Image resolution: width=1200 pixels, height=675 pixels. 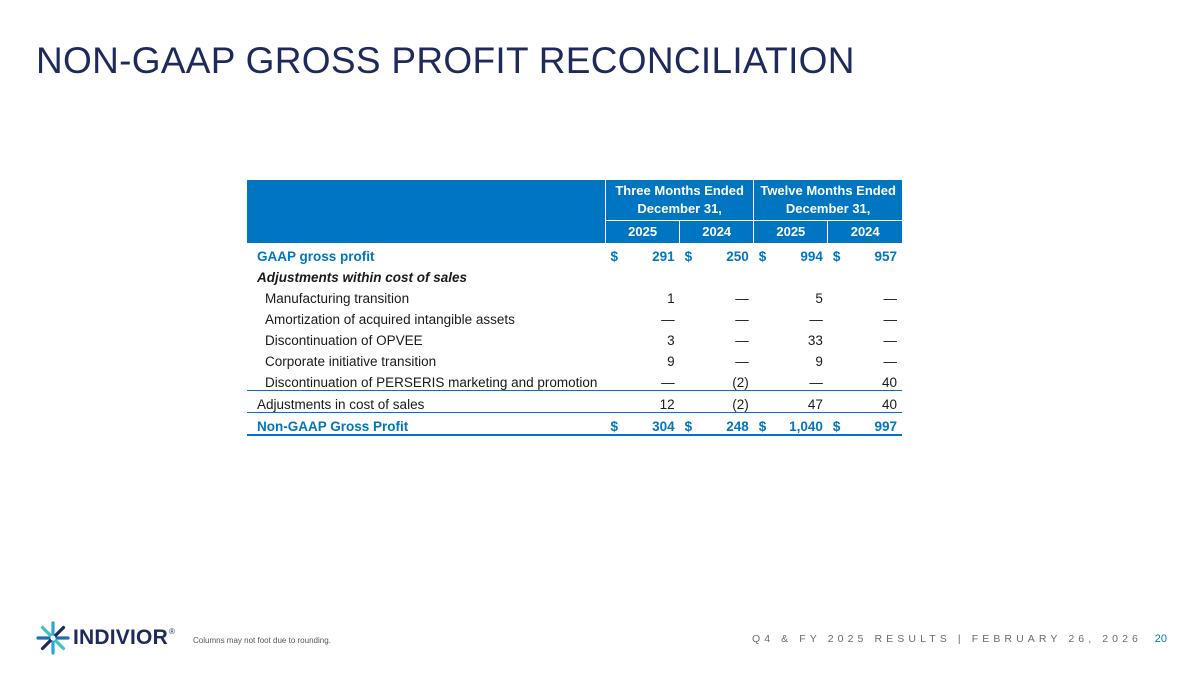 I want to click on value: 957, so click(x=885, y=256).